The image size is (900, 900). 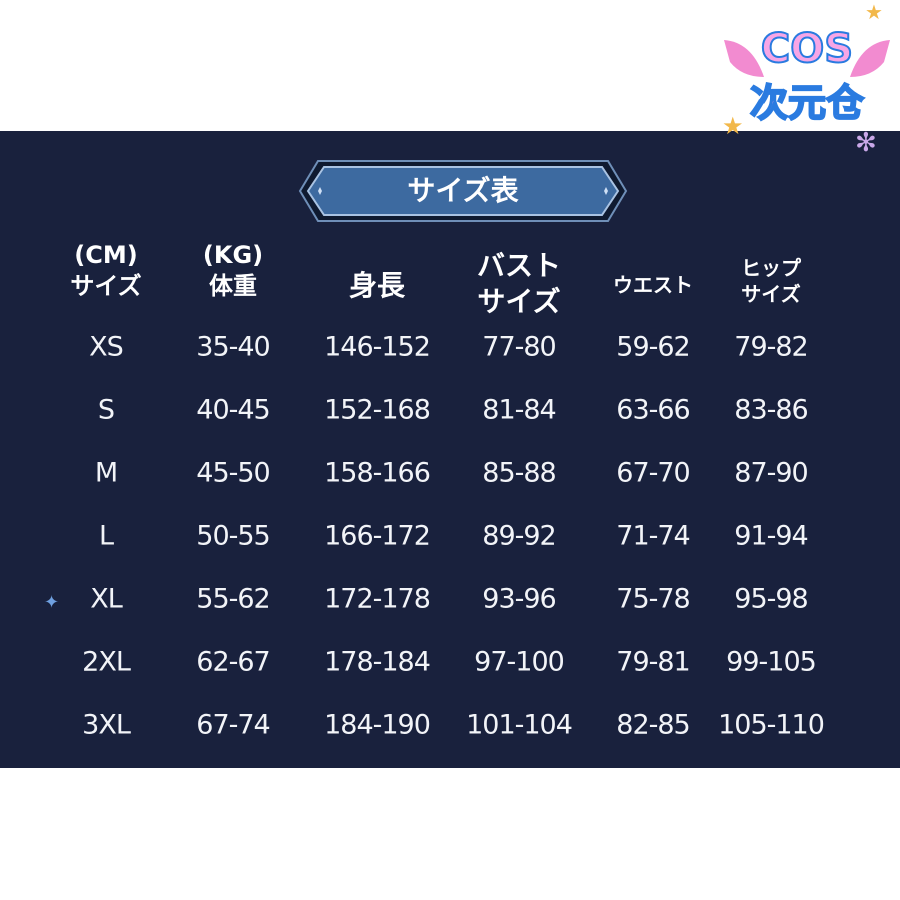 What do you see at coordinates (653, 347) in the screenshot?
I see `table-cell: 59-62` at bounding box center [653, 347].